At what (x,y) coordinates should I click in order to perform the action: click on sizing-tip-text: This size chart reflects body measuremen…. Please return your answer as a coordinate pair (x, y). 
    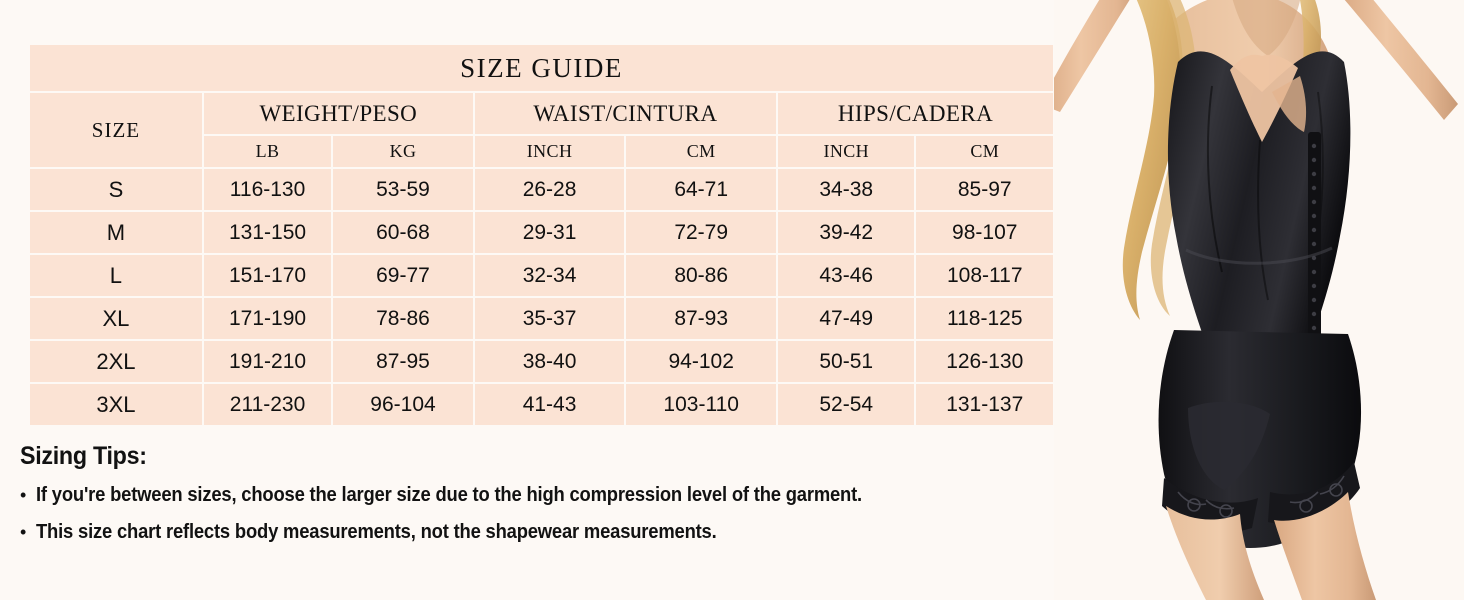
    Looking at the image, I should click on (376, 532).